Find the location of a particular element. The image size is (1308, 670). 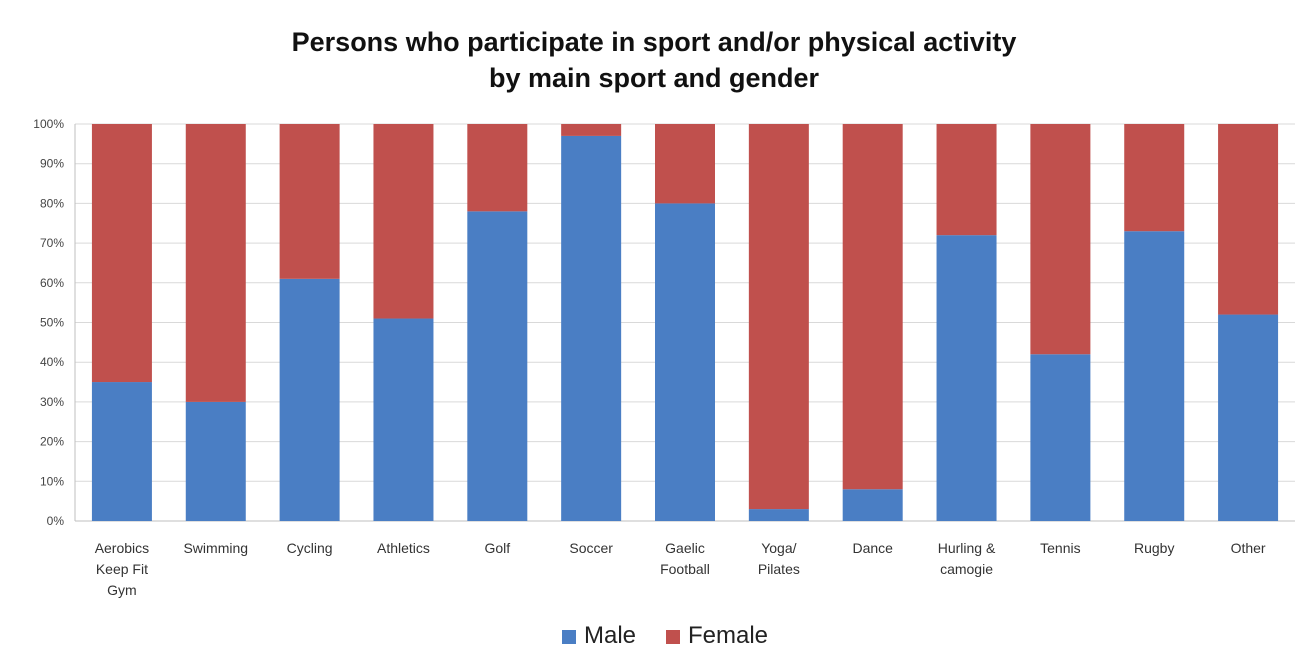

x-tick-label: Soccer is located at coordinates (591, 548).